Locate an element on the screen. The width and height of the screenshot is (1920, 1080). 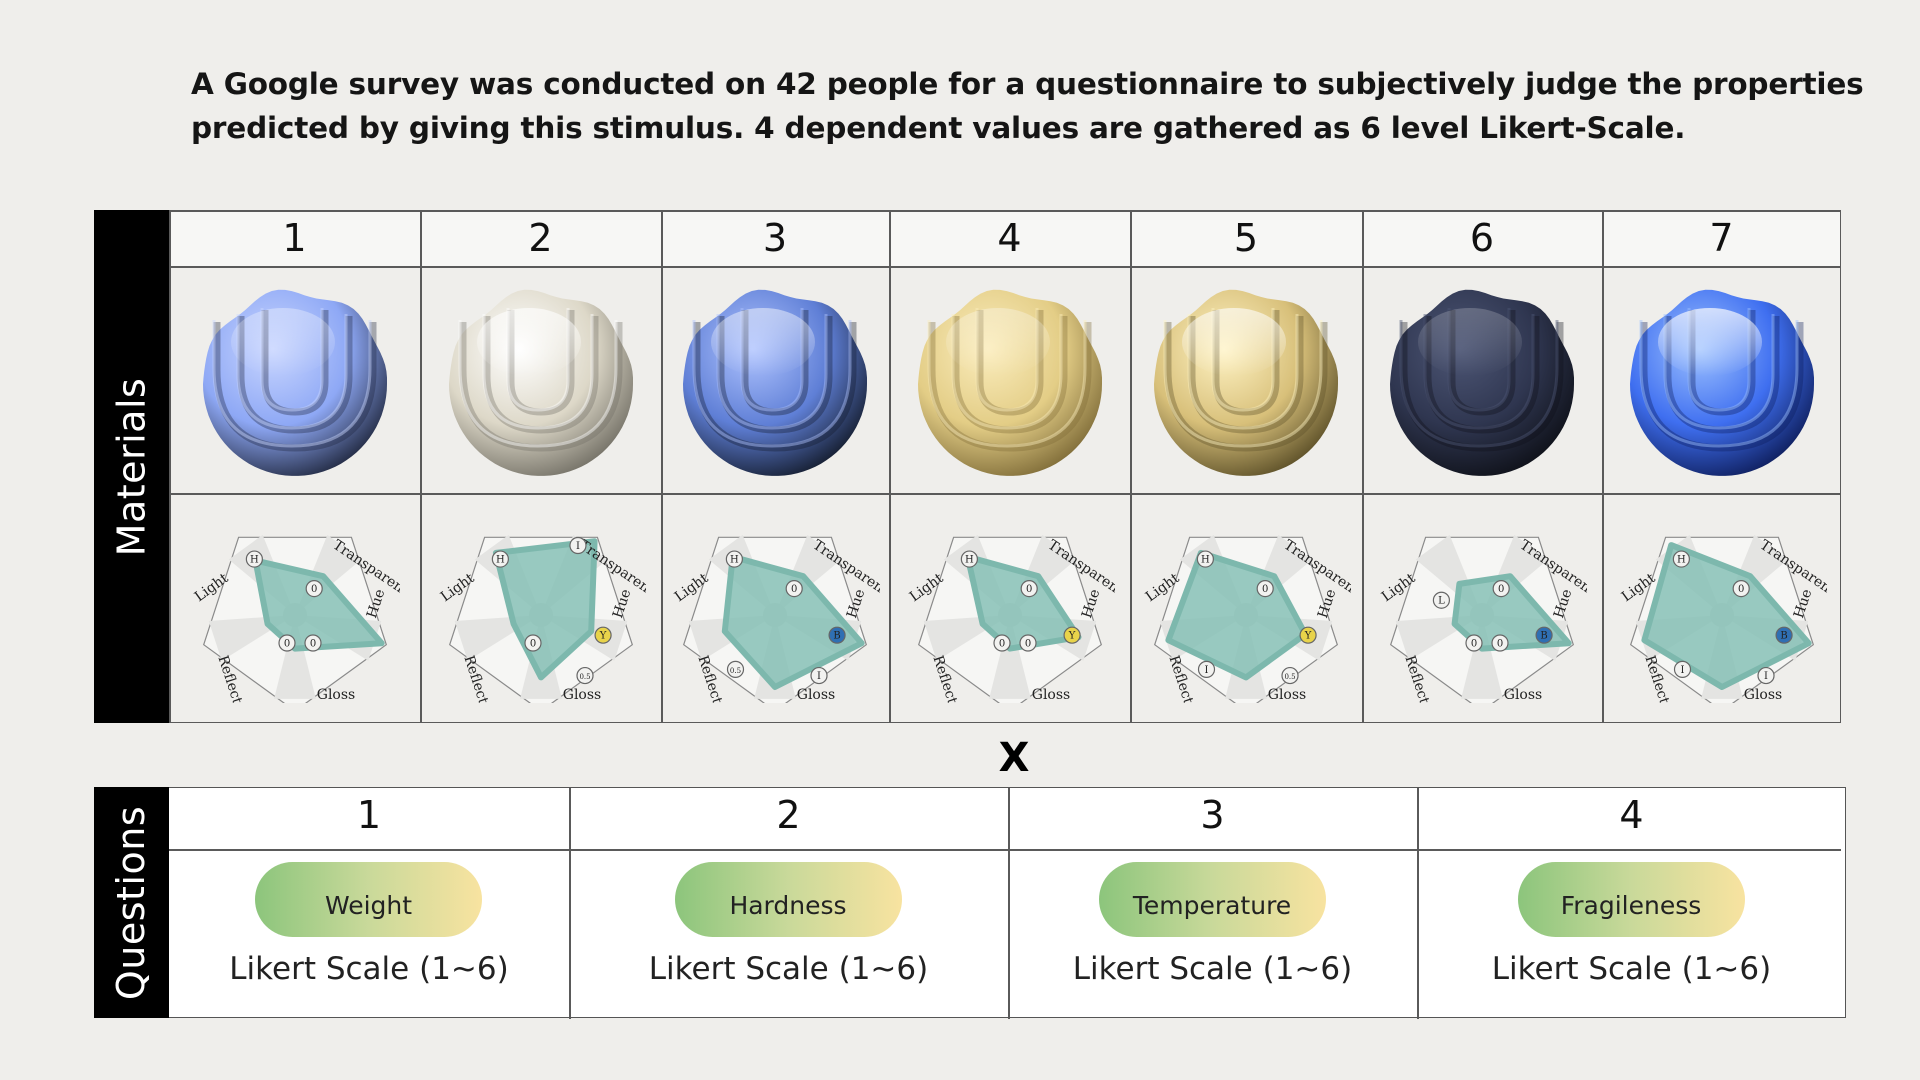
question-number: 2 is located at coordinates (788, 815).